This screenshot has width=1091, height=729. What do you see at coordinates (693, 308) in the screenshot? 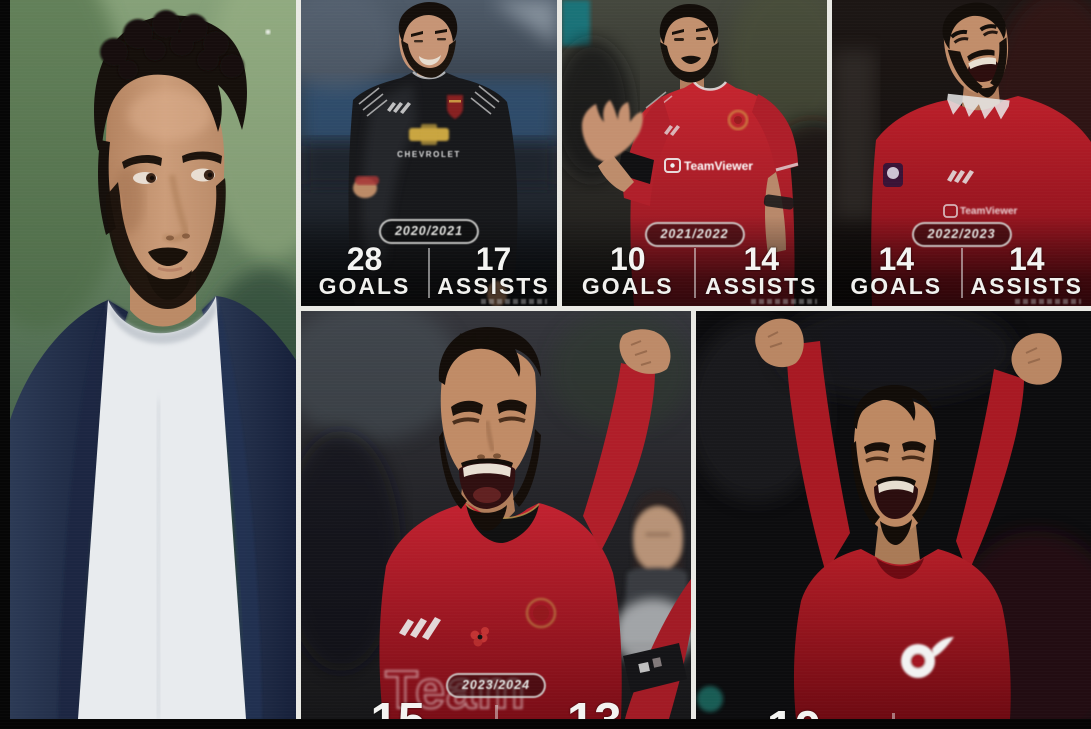
I see `row-divider` at bounding box center [693, 308].